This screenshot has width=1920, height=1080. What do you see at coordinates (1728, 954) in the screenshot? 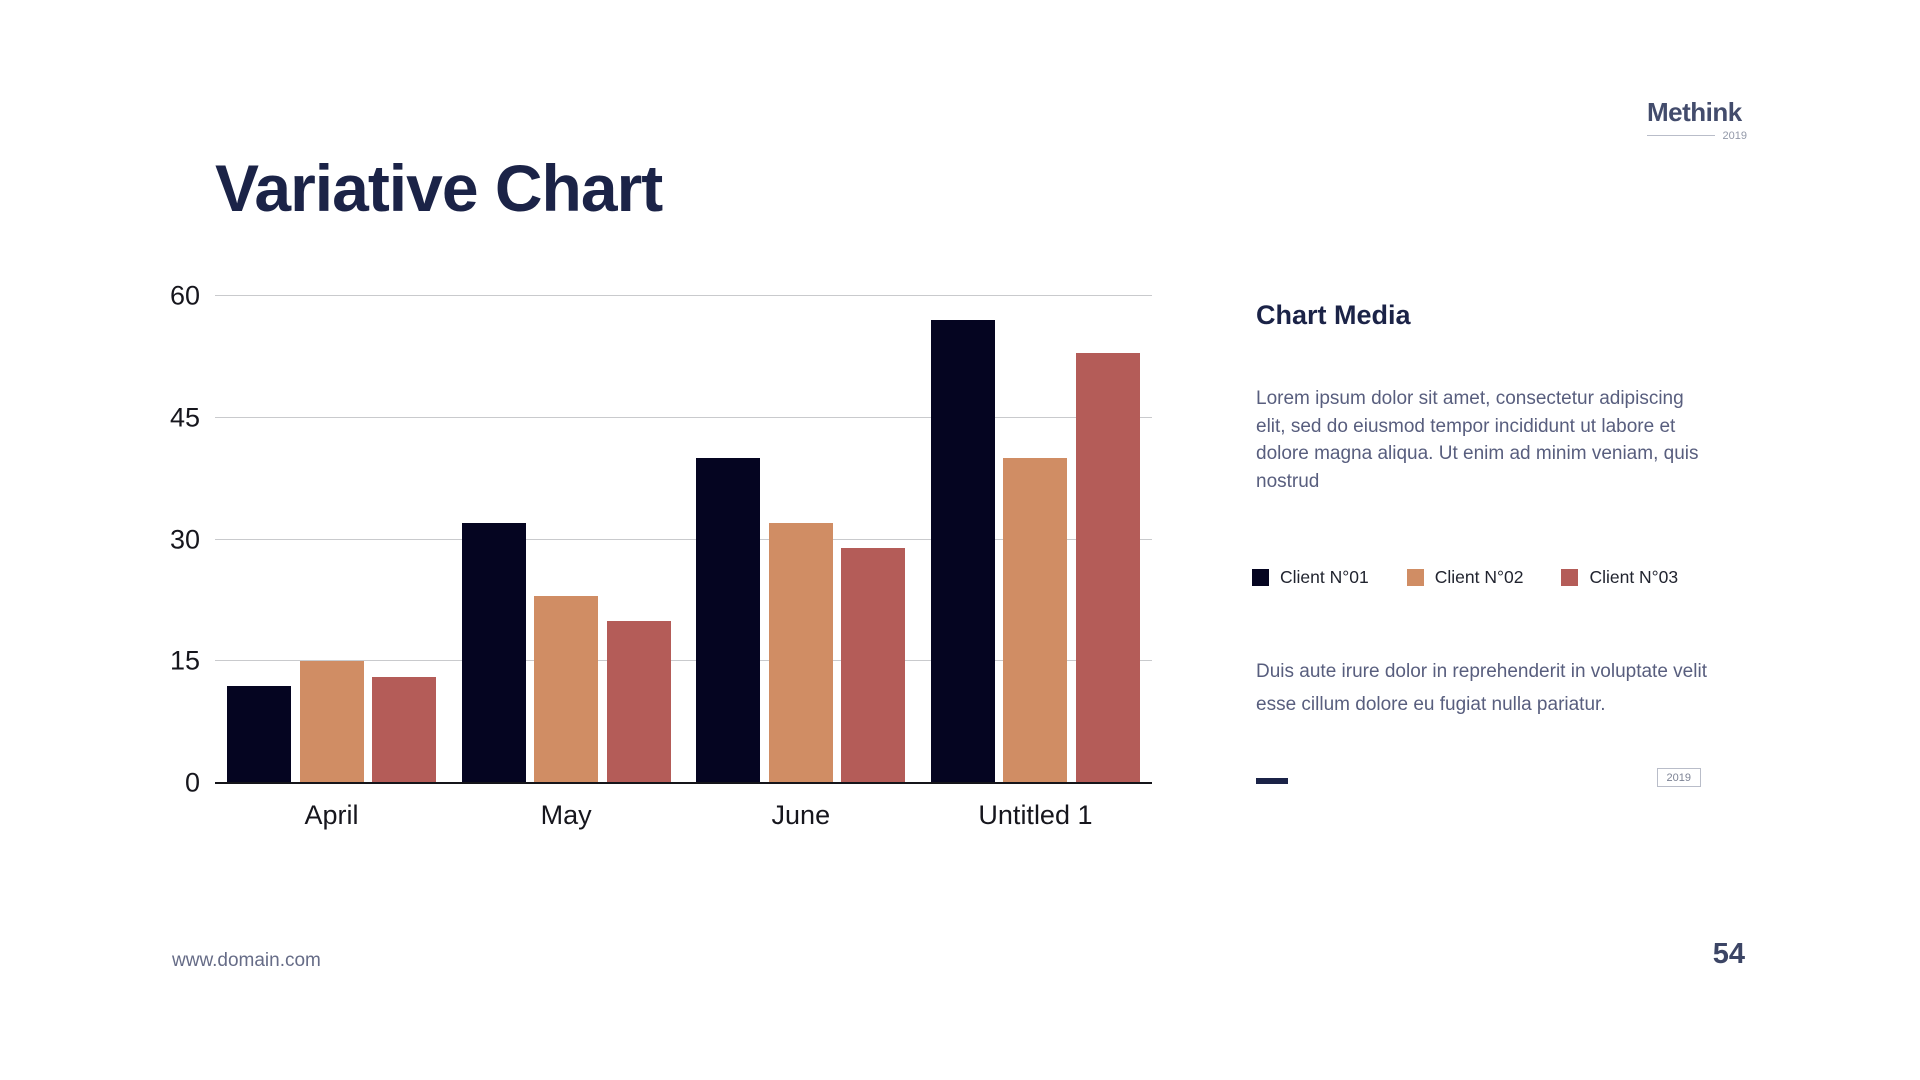
I see `page-number: 54` at bounding box center [1728, 954].